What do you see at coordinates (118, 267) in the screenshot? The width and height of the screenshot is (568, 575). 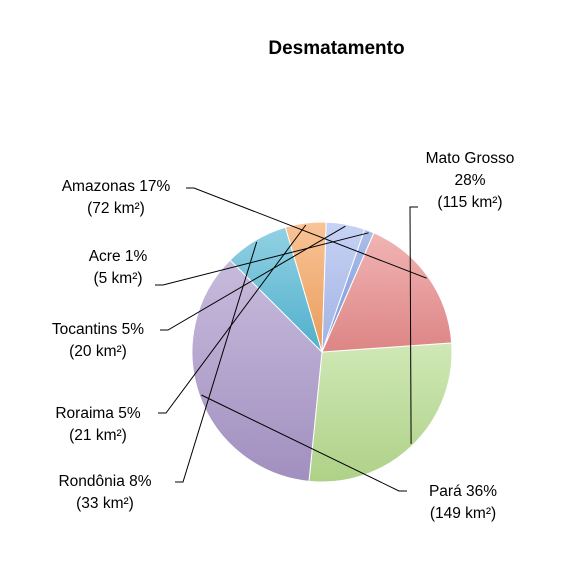 I see `data-label-acre: Acre 1% (5 km²)` at bounding box center [118, 267].